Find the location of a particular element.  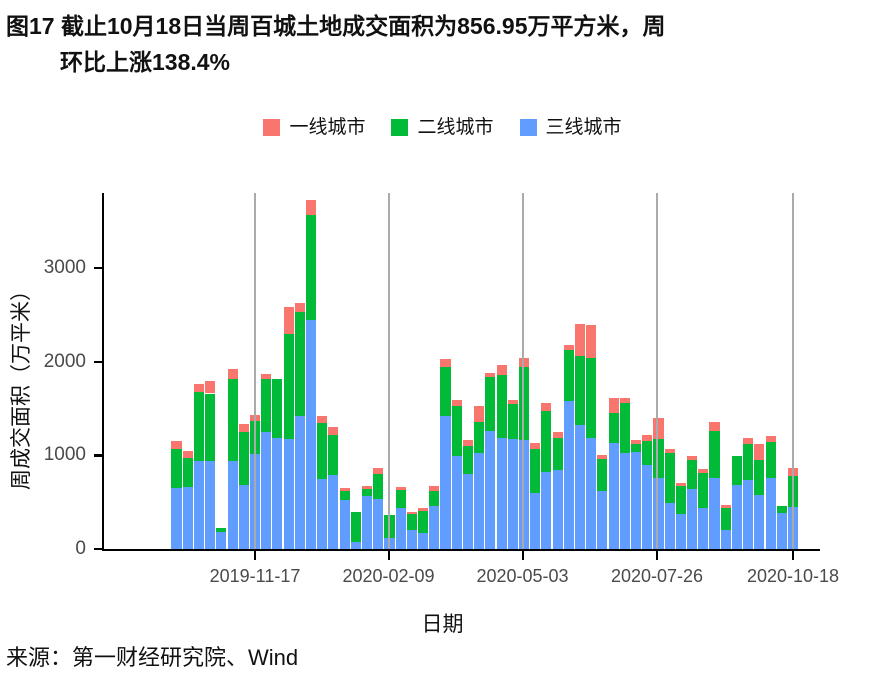

y-axis-title: 周成交面积（万平米） is located at coordinates (21, 385).